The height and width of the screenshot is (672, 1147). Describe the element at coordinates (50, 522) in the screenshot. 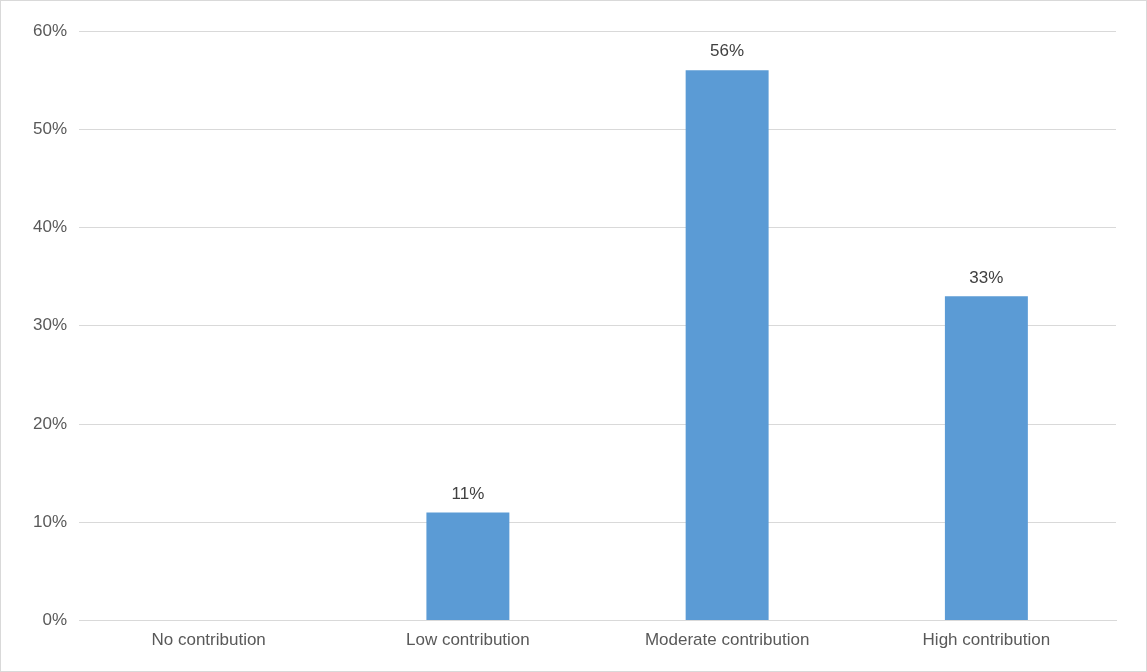

I see `y-tick-label: 10%` at that location.